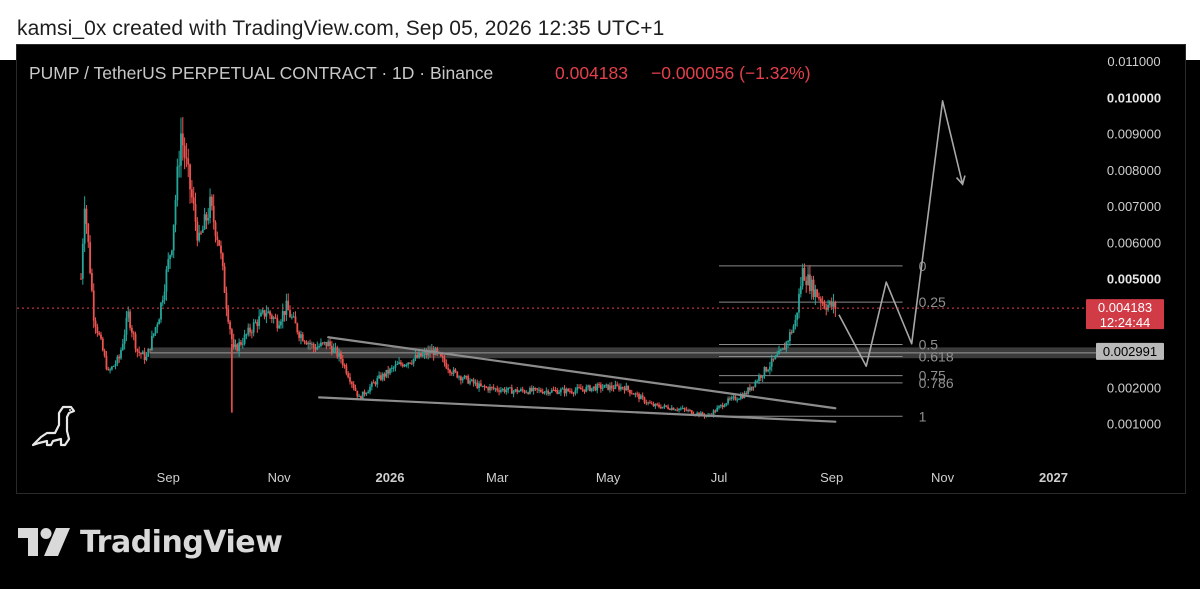 This screenshot has width=1200, height=589. I want to click on x-tick-label: Nov, so click(280, 477).